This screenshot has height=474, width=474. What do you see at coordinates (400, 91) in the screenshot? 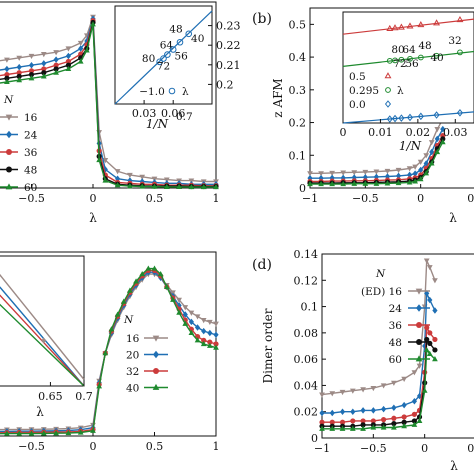
I see `panel-b-inset-legend-symbol-1: λ` at bounding box center [400, 91].